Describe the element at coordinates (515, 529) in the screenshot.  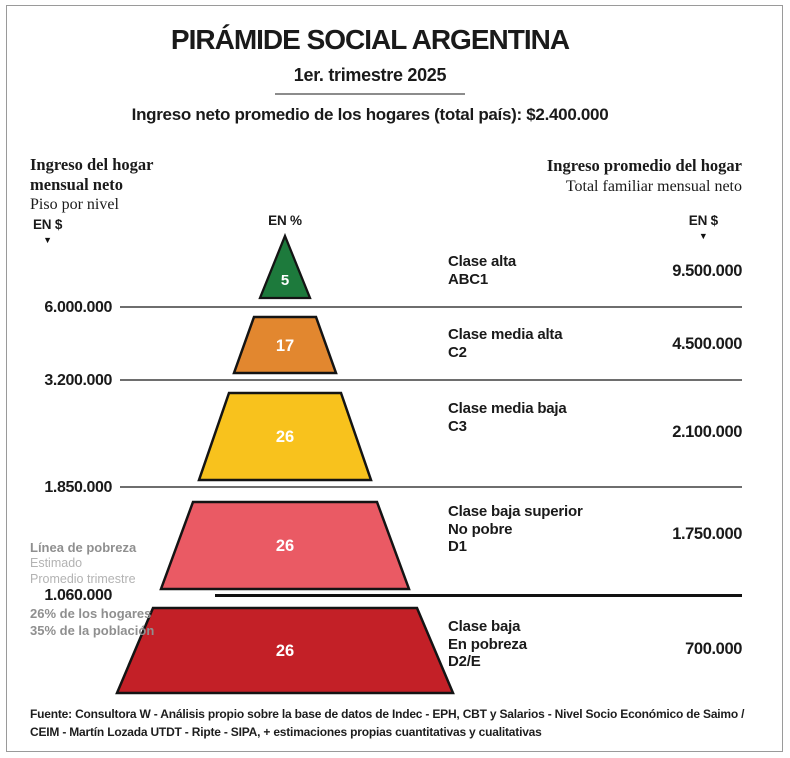
I see `class-label: Clase baja superior No pobre D1` at that location.